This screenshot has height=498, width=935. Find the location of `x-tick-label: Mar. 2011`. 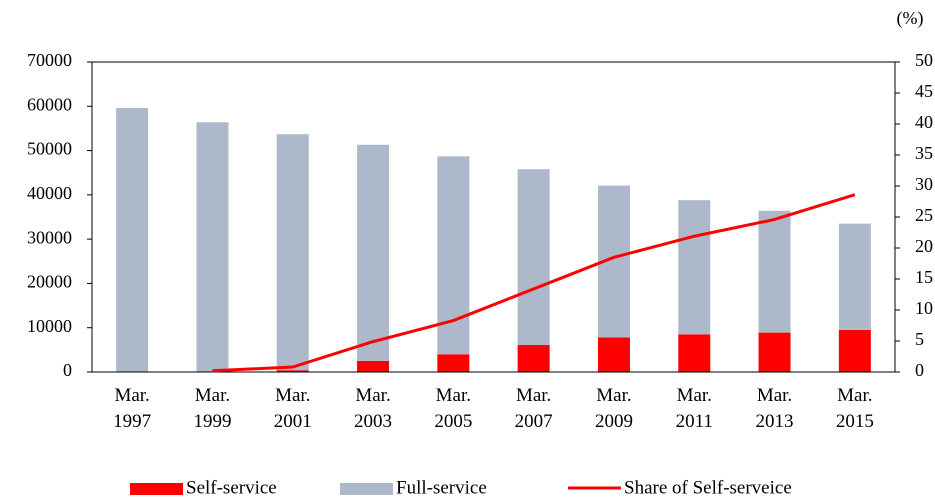

x-tick-label: Mar. 2011 is located at coordinates (694, 408).